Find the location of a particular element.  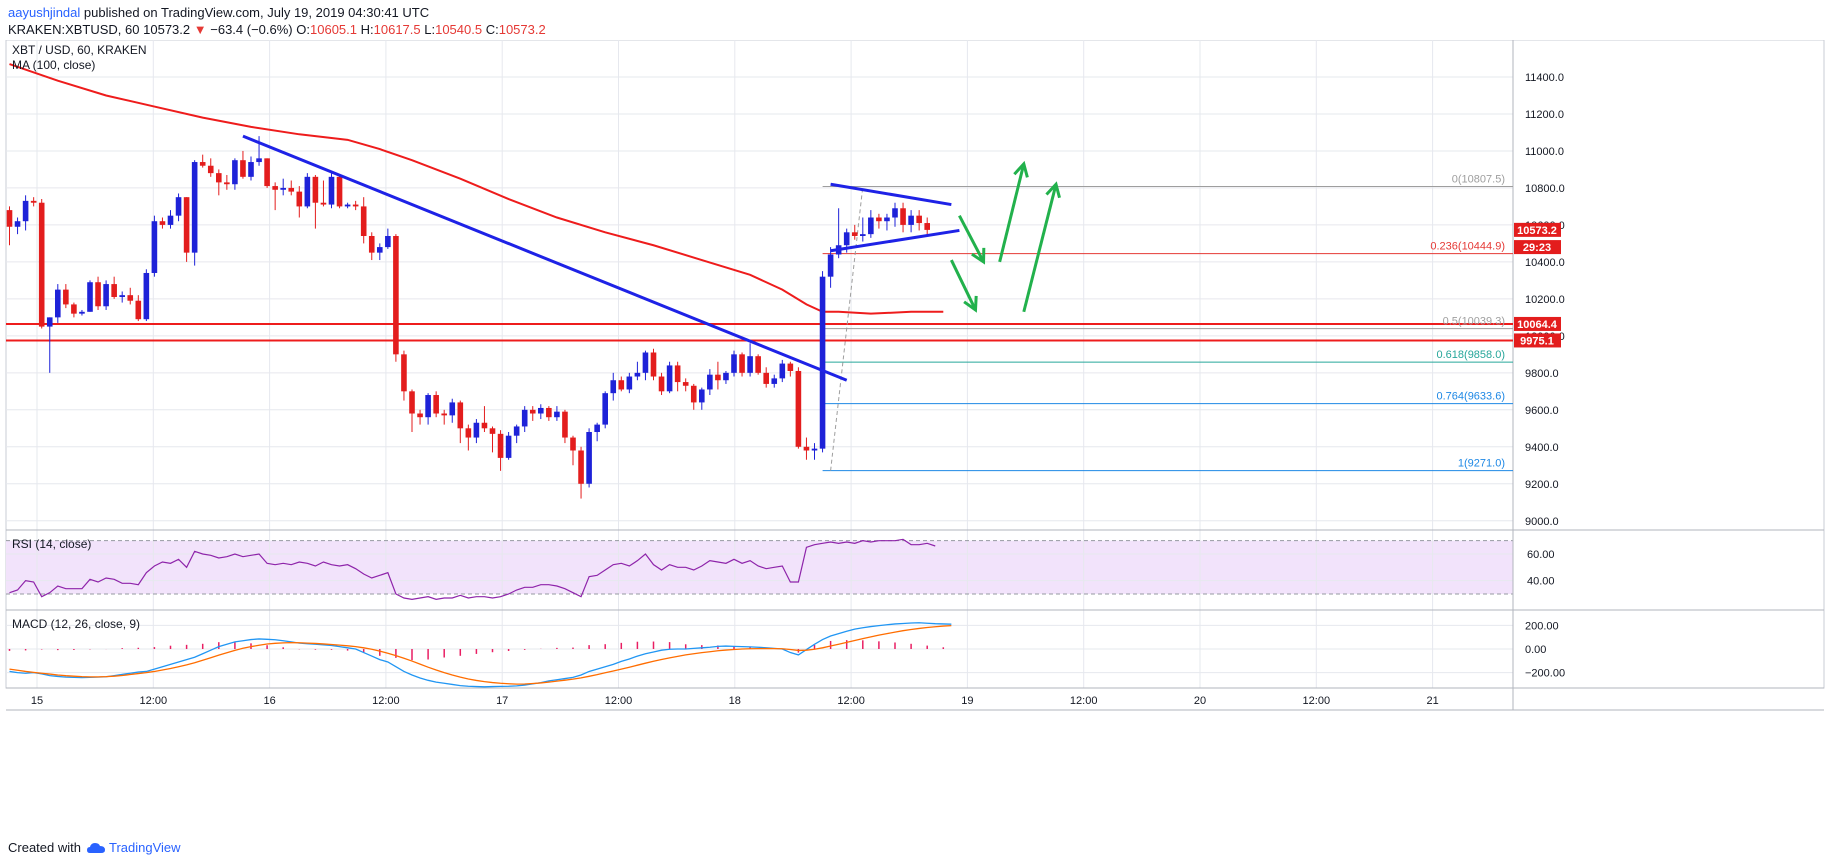

price-label-text: 29:23 is located at coordinates (1537, 248).